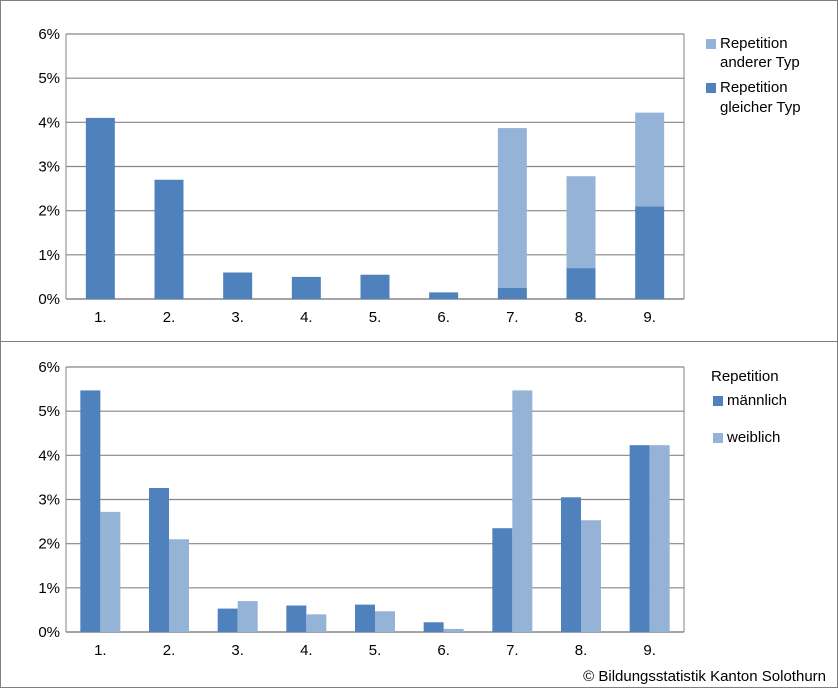  I want to click on top-x-tick-label: 5., so click(375, 317).